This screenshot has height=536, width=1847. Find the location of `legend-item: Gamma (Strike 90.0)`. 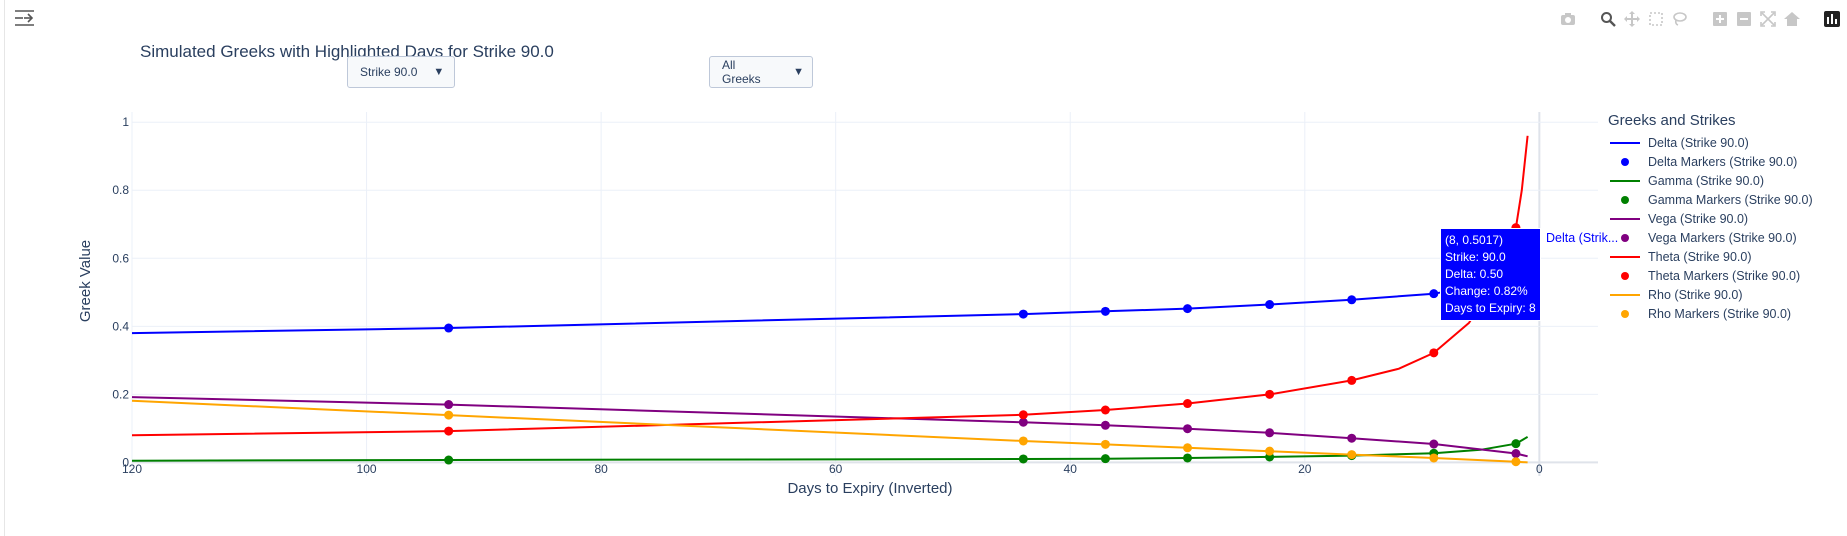

legend-item: Gamma (Strike 90.0) is located at coordinates (1710, 180).